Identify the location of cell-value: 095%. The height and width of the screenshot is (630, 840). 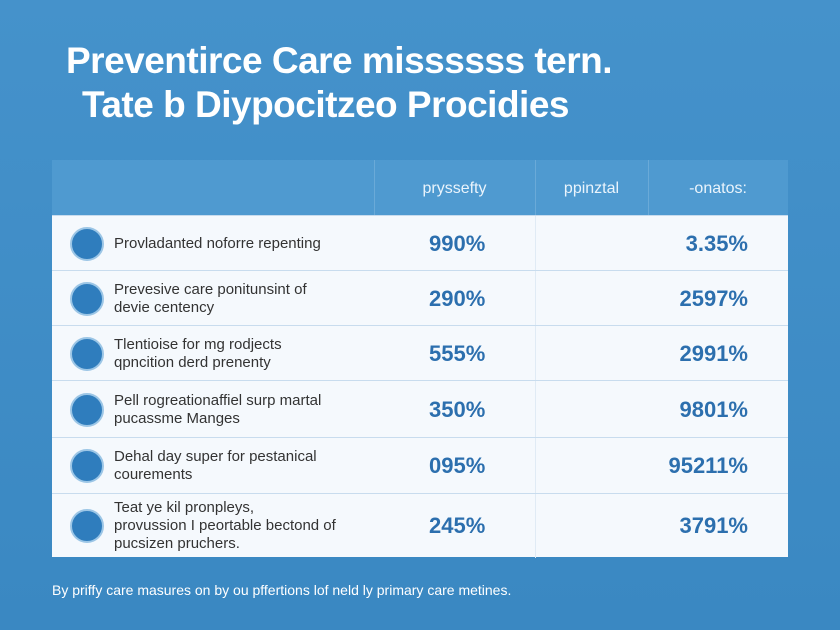
(457, 465).